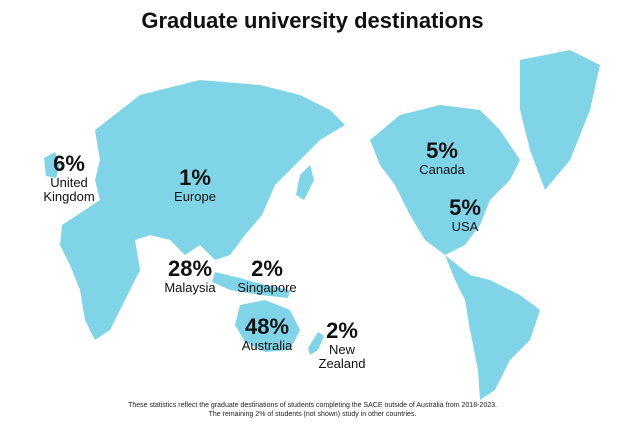  Describe the element at coordinates (305, 182) in the screenshot. I see `japan` at that location.